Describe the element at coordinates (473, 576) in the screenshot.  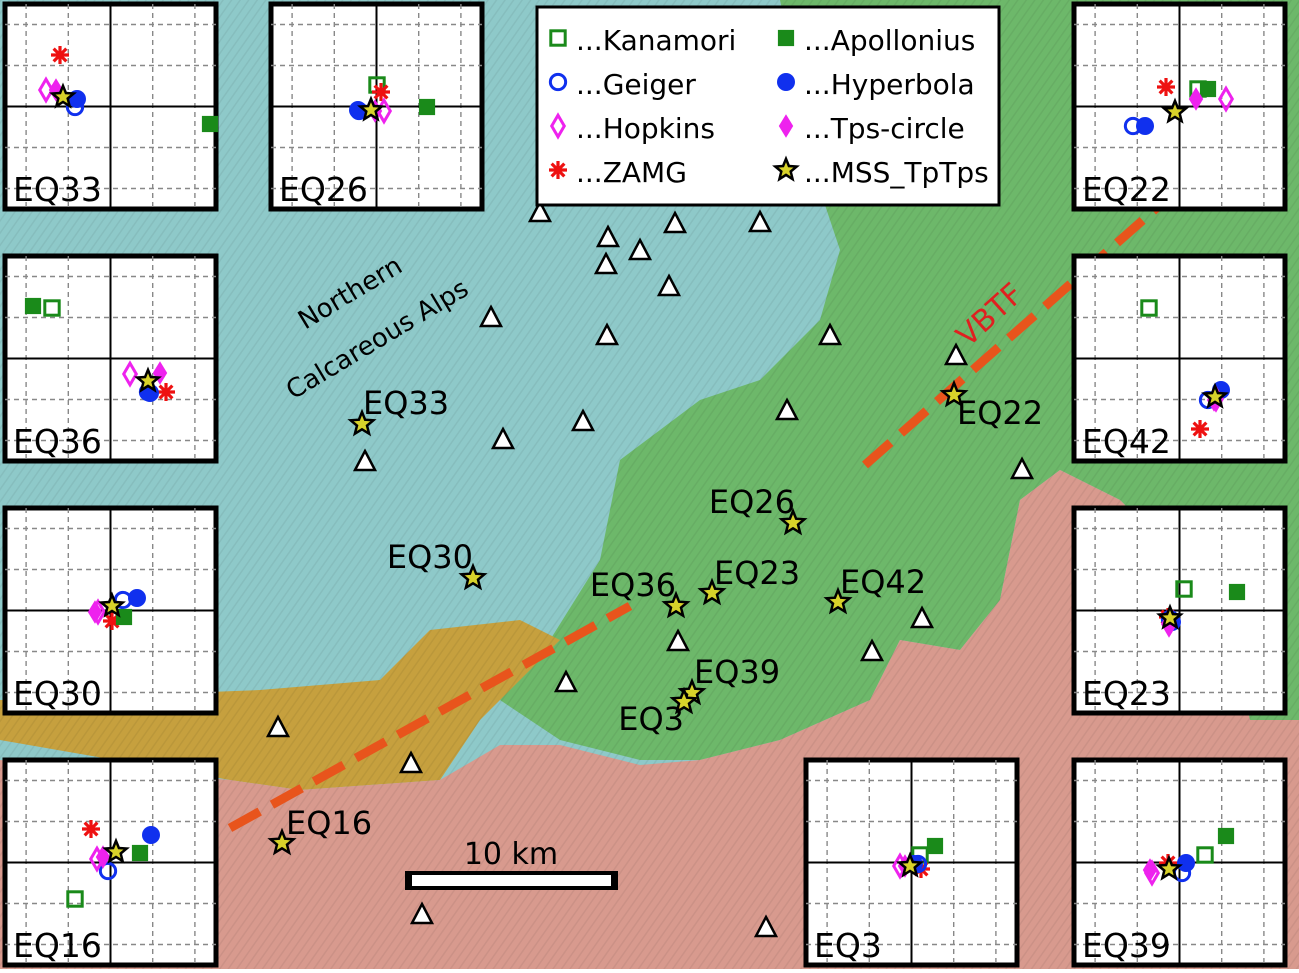
I see `epicenter-star-eq30` at that location.